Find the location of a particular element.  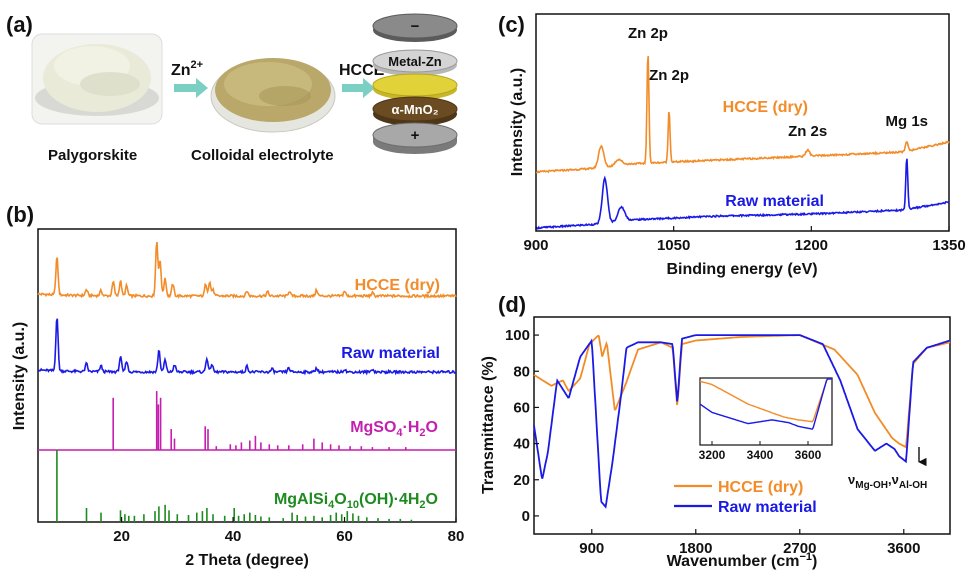

cell-layer-1: − is located at coordinates (415, 26).